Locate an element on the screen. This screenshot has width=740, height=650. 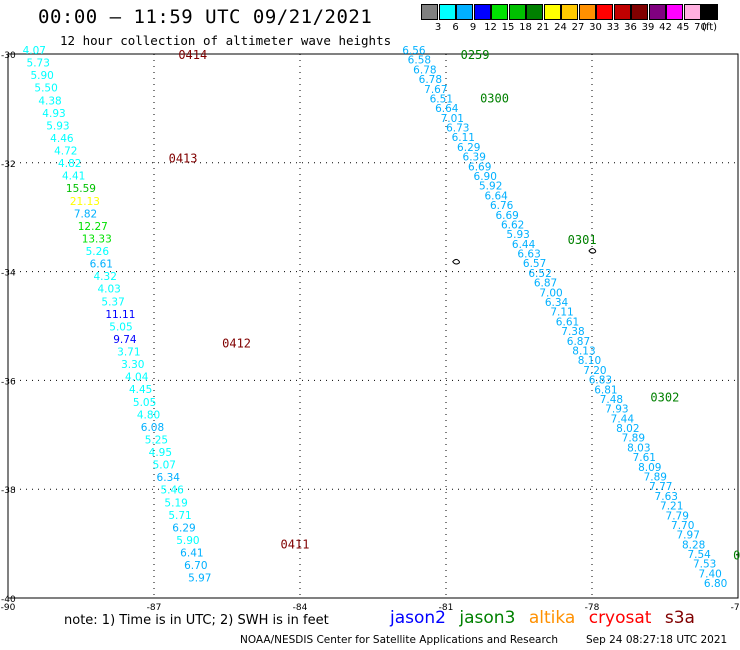
x-tick-label: -78 is located at coordinates (592, 608).